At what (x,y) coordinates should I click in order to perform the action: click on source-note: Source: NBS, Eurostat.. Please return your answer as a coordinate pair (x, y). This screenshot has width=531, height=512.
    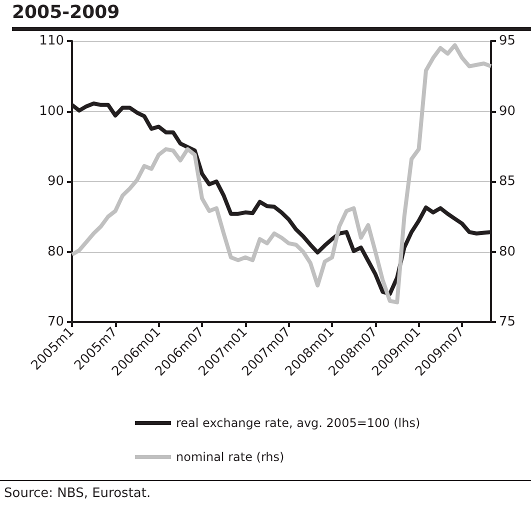
    Looking at the image, I should click on (77, 493).